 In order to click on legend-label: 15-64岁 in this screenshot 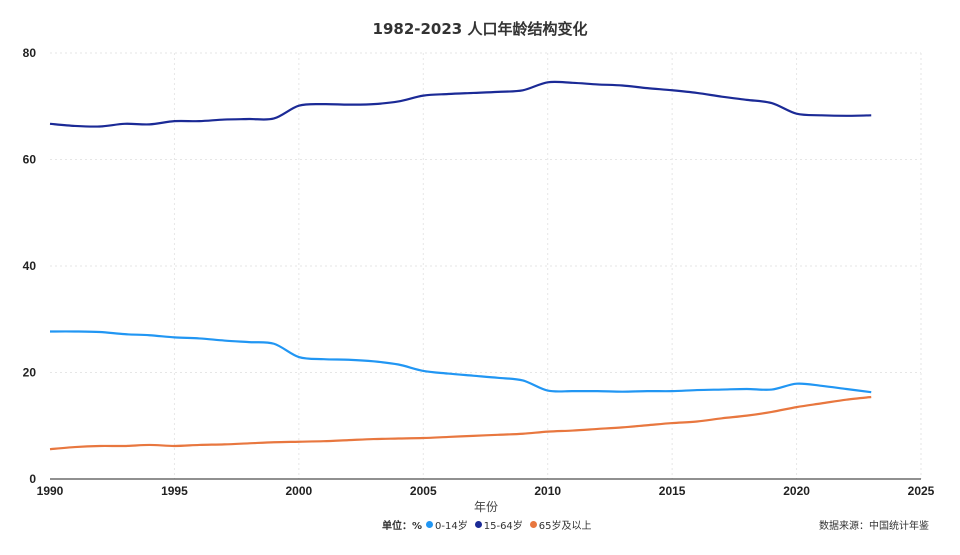, I will do `click(503, 526)`.